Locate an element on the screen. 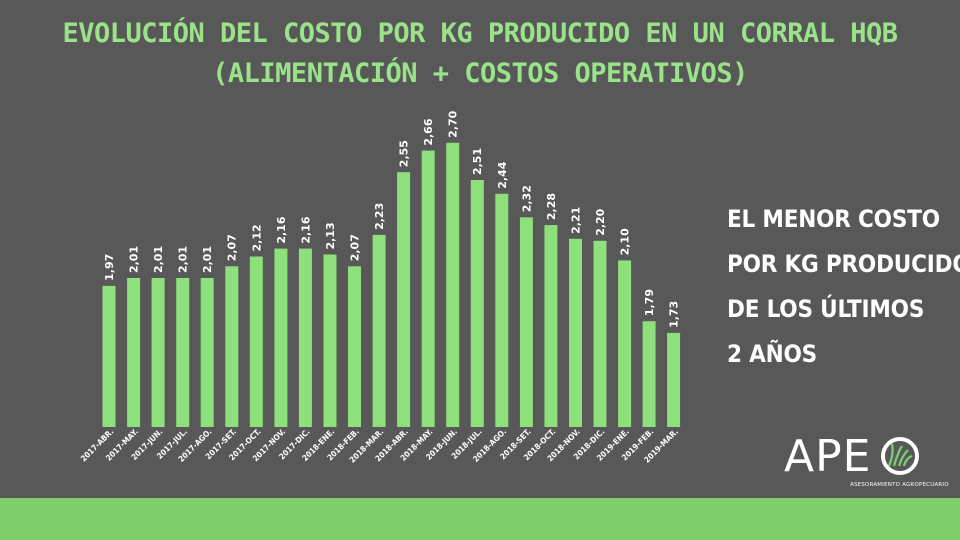 This screenshot has height=540, width=960. bar-2018-DIC. is located at coordinates (600, 333).